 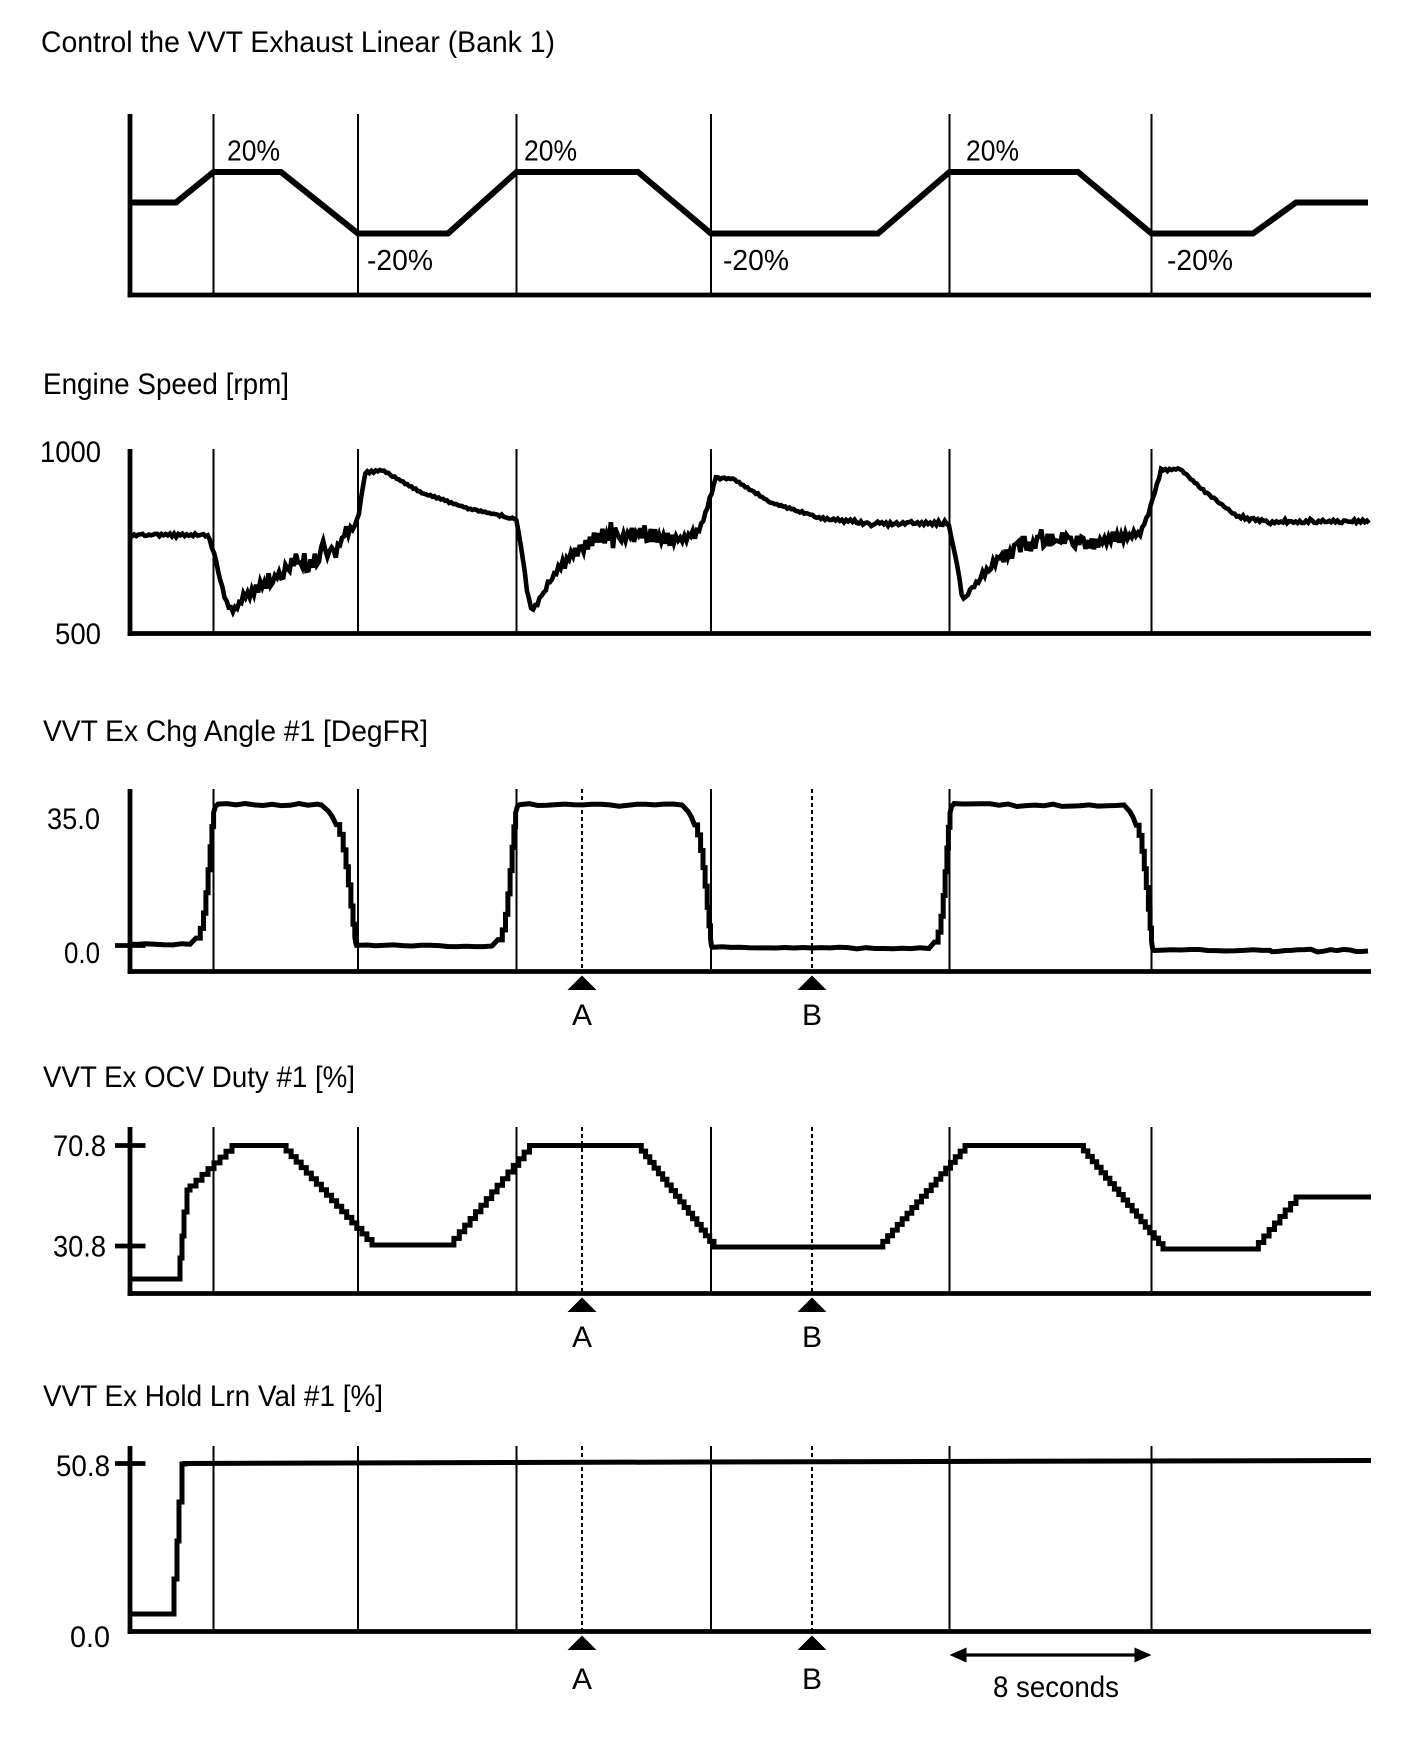 I want to click on svg-text: 50.8, so click(x=83, y=1466).